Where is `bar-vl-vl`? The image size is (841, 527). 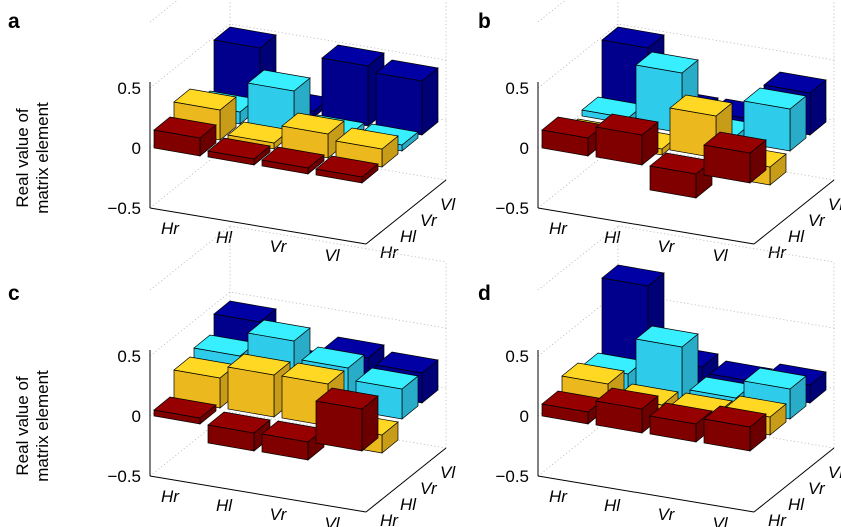 bar-vl-vl is located at coordinates (407, 97).